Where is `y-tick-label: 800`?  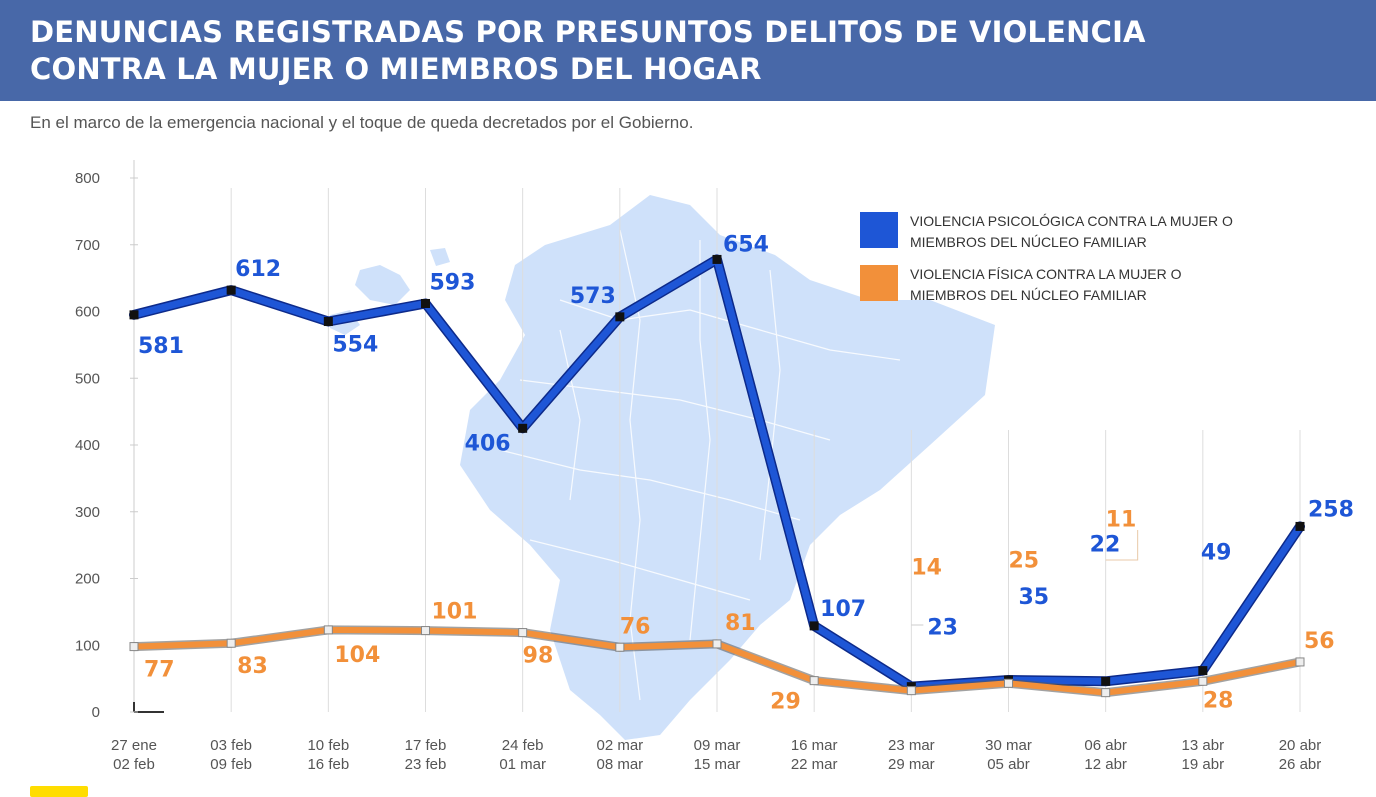 y-tick-label: 800 is located at coordinates (87, 178).